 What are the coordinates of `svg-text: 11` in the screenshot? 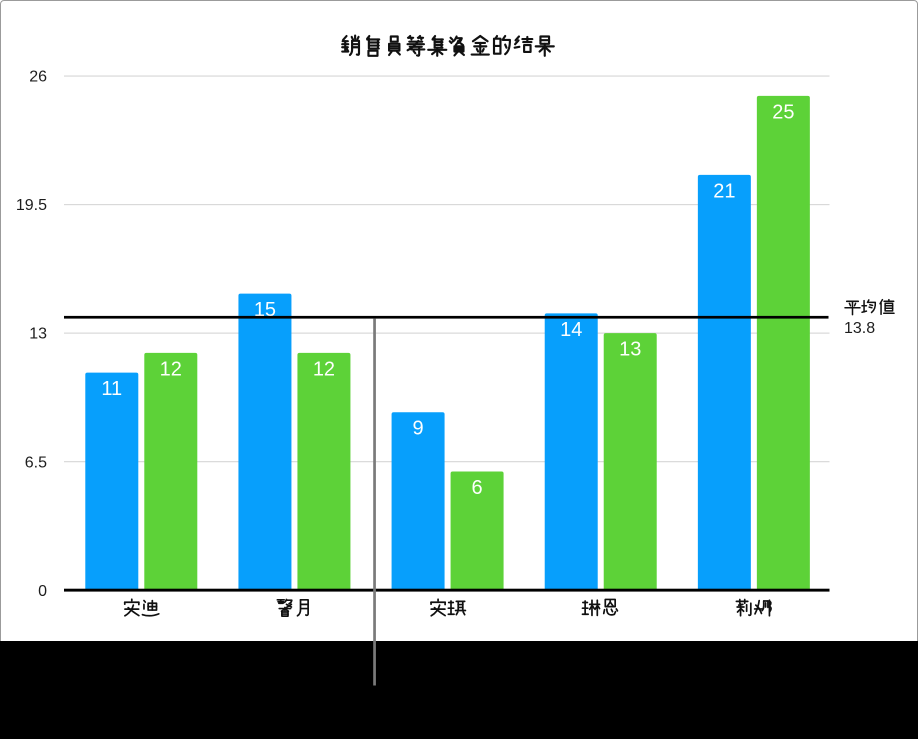 It's located at (111, 389).